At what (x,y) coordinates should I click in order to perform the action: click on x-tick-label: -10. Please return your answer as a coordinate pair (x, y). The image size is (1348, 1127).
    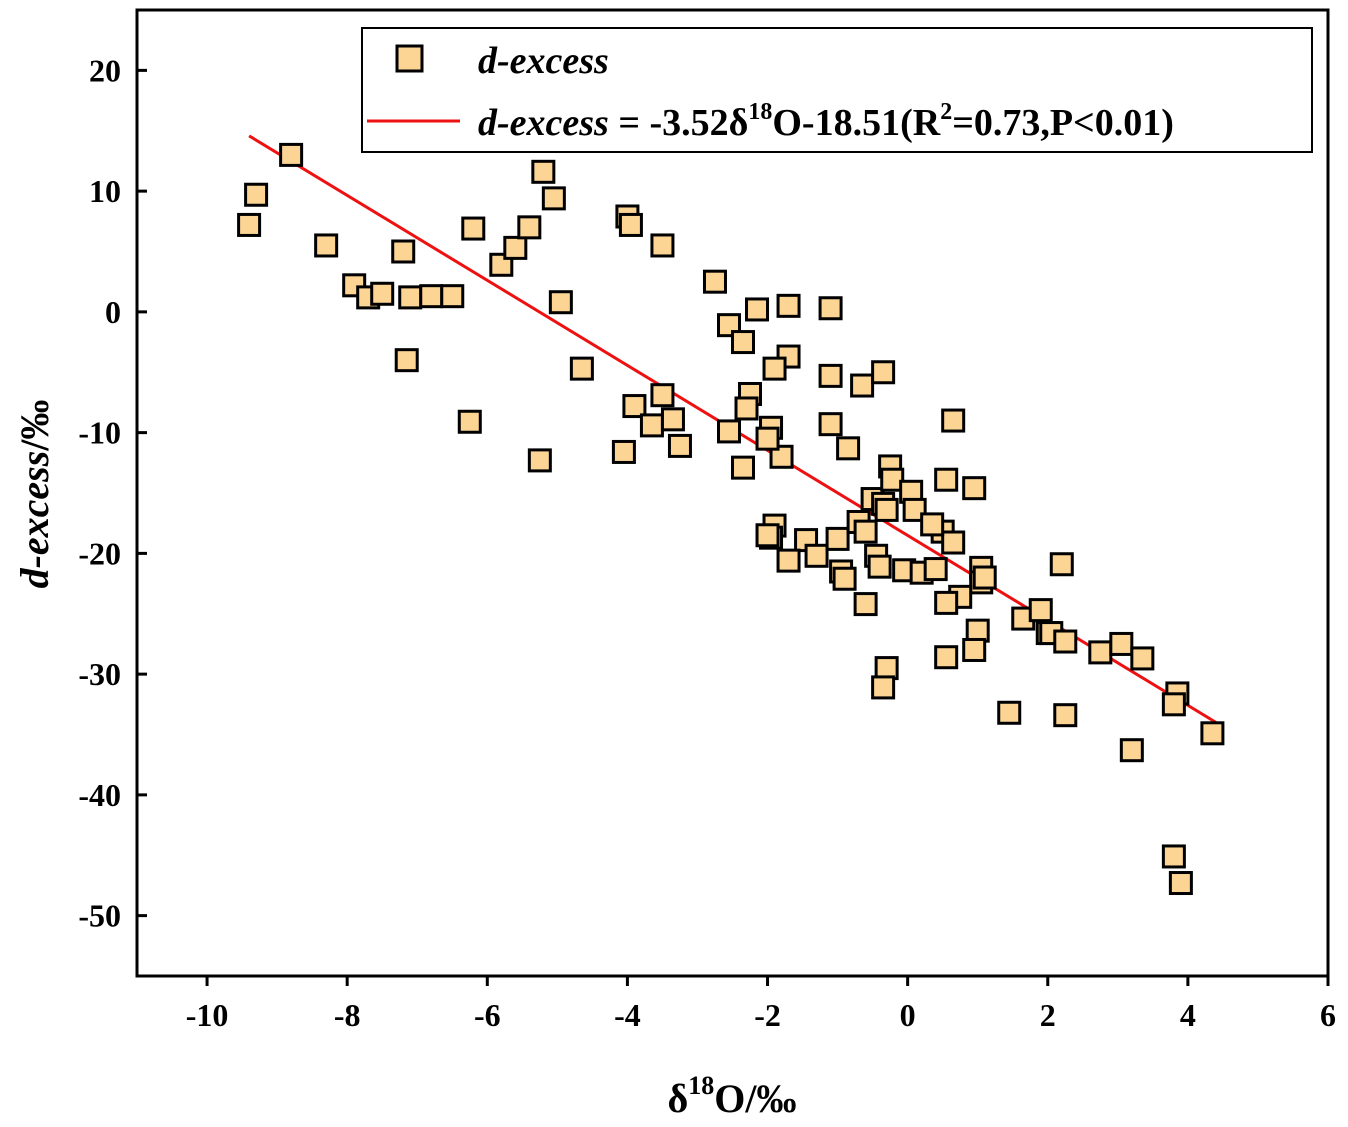
    Looking at the image, I should click on (207, 1015).